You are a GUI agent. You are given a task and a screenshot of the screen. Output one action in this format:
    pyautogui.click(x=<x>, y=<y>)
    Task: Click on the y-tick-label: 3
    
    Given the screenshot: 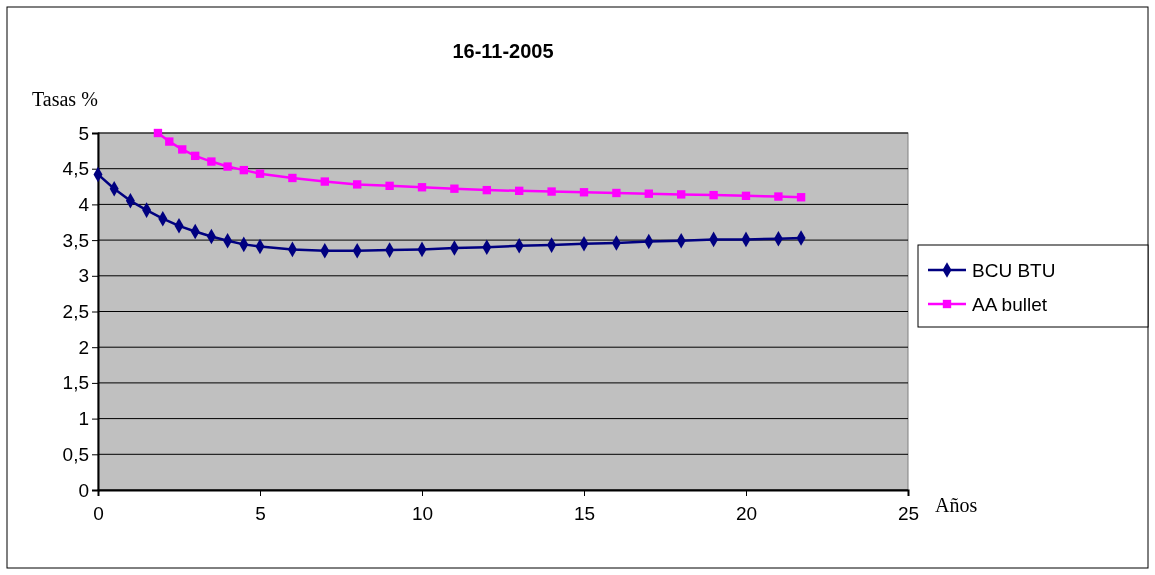 What is the action you would take?
    pyautogui.click(x=83, y=276)
    